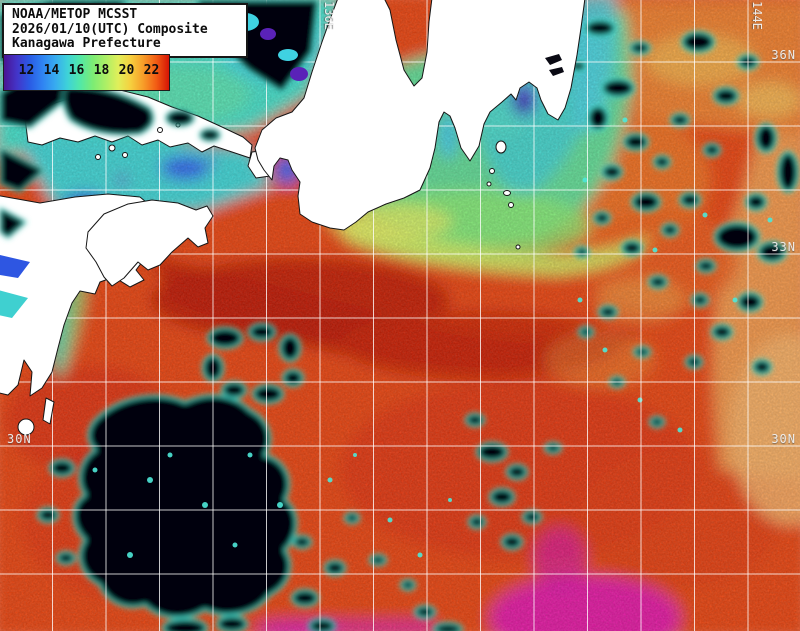 This screenshot has width=800, height=631. Describe the element at coordinates (76, 70) in the screenshot. I see `colorbar-tick: 16` at that location.